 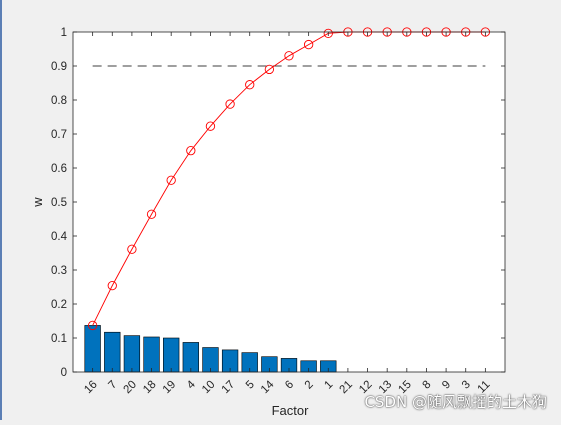 What do you see at coordinates (59, 203) in the screenshot?
I see `y-tick-label: 0.5` at bounding box center [59, 203].